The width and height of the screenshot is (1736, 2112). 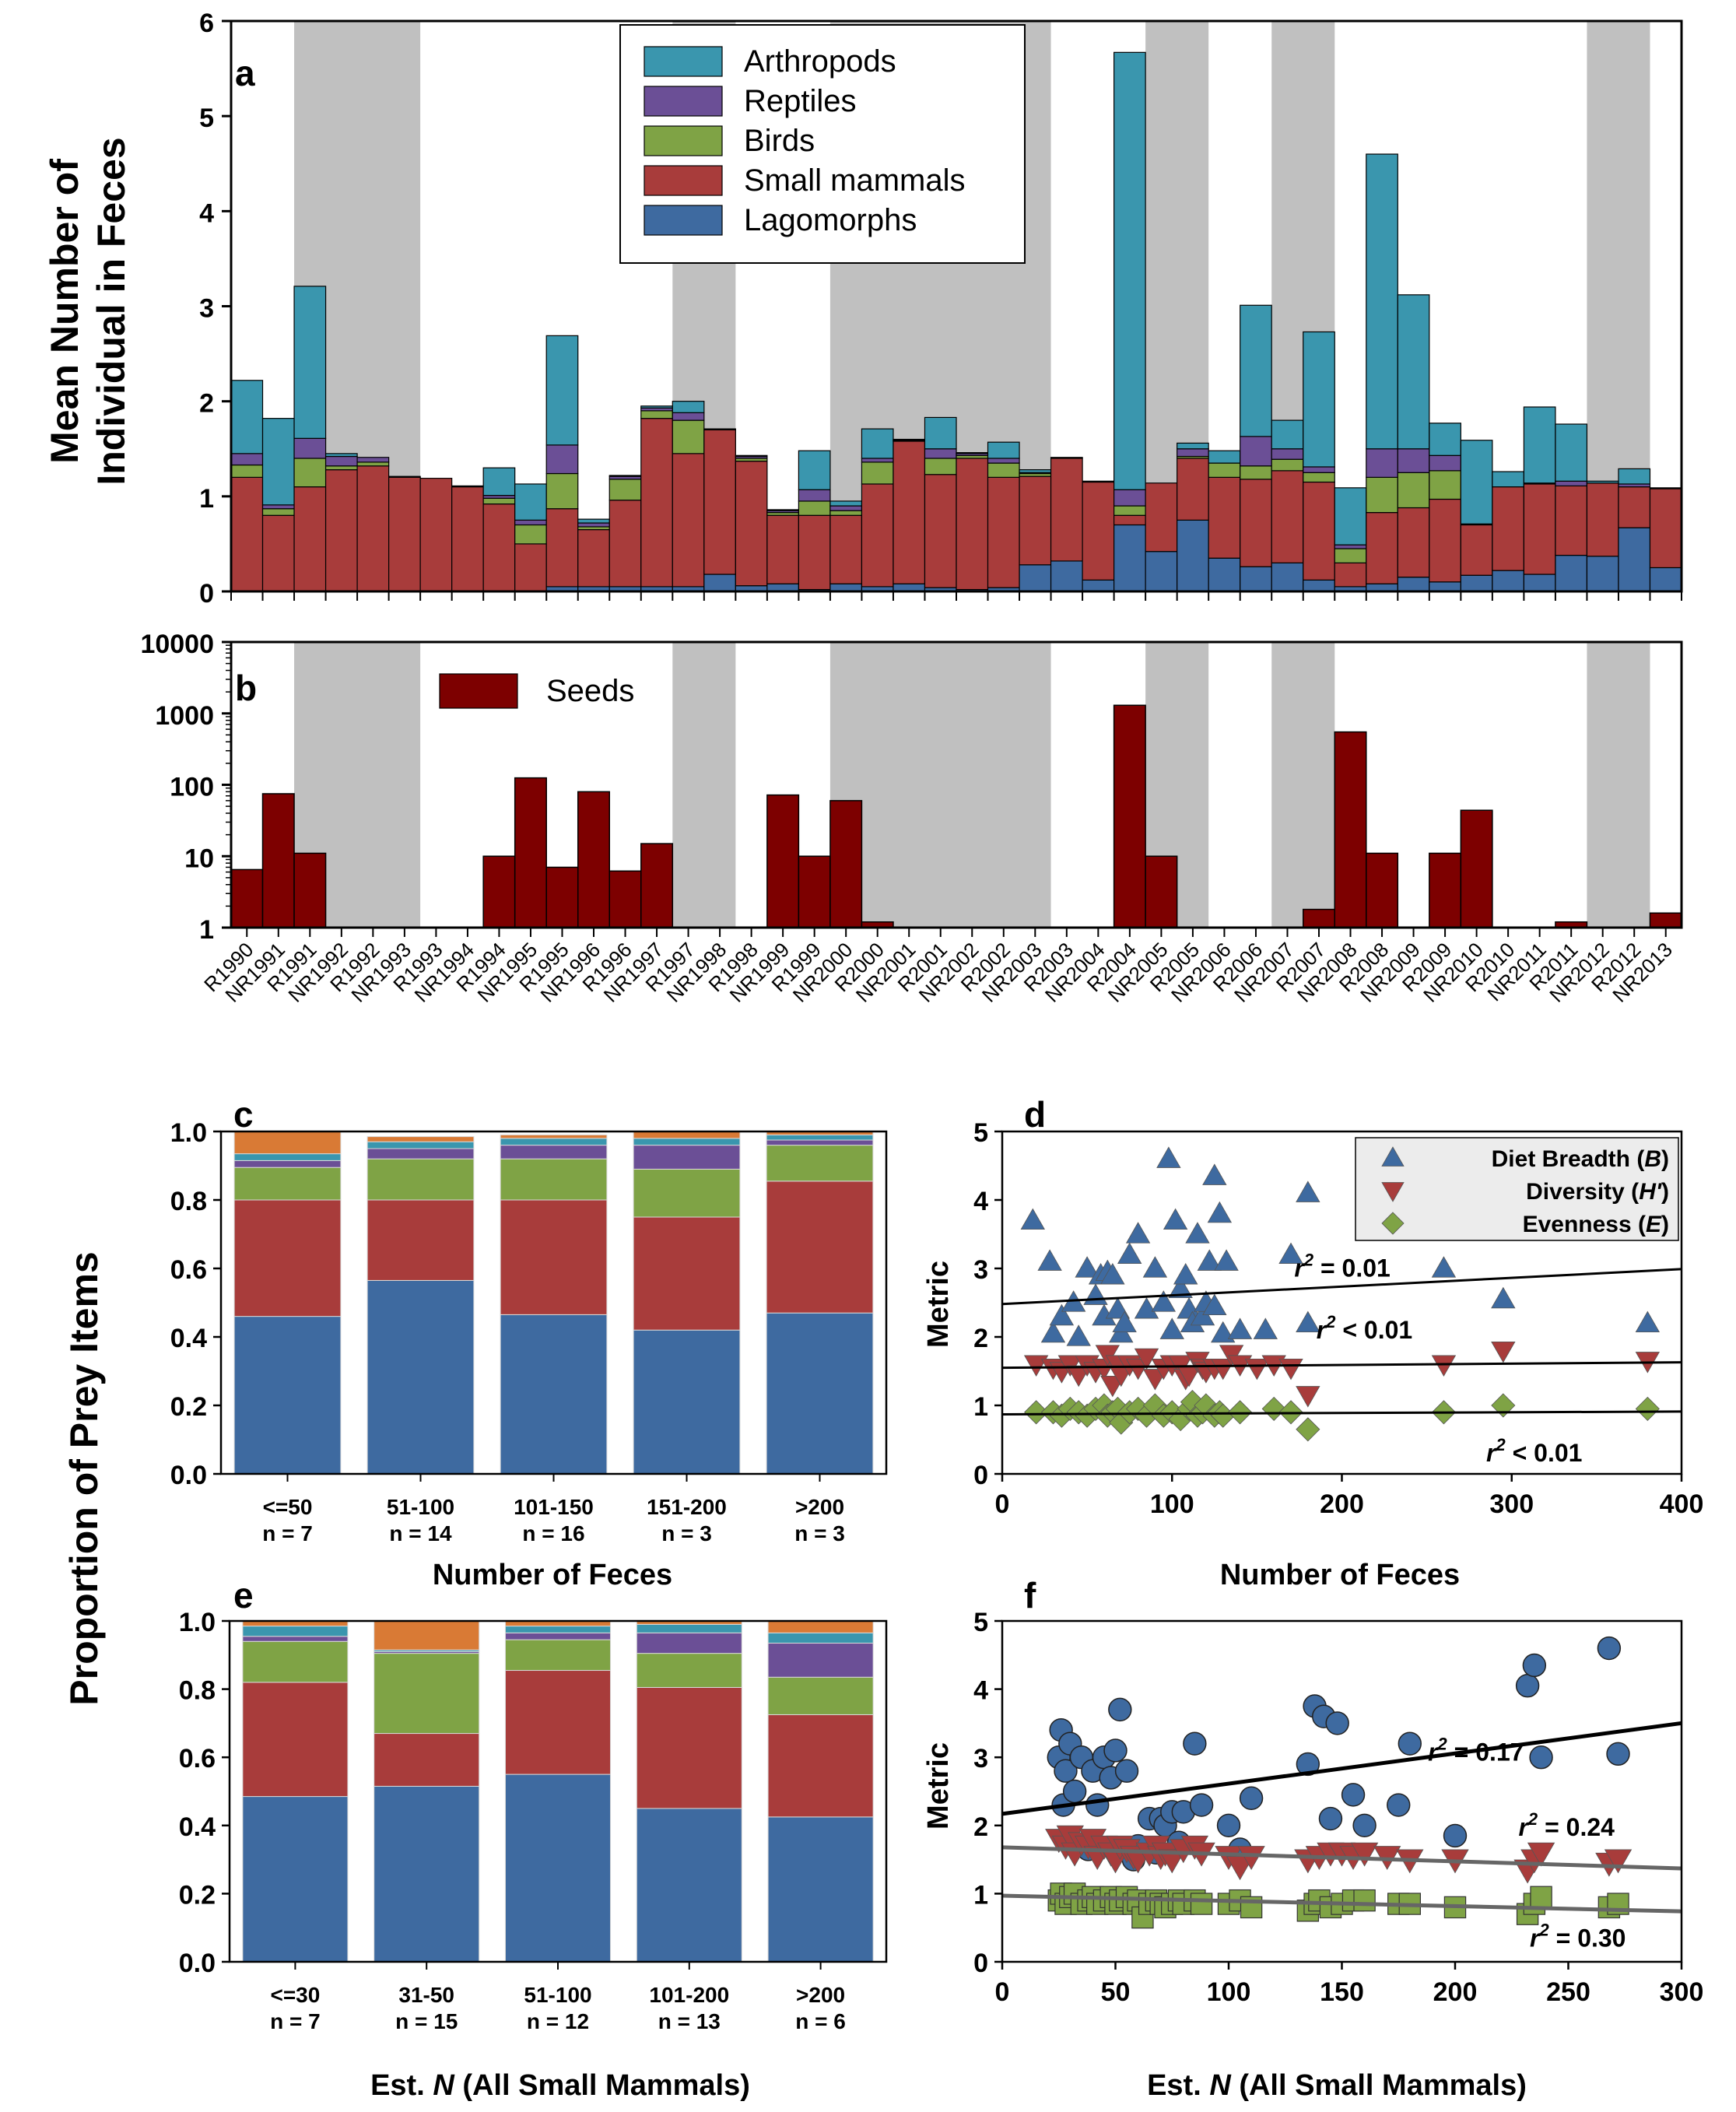 I want to click on legend-a-label: Reptiles, so click(x=800, y=101).